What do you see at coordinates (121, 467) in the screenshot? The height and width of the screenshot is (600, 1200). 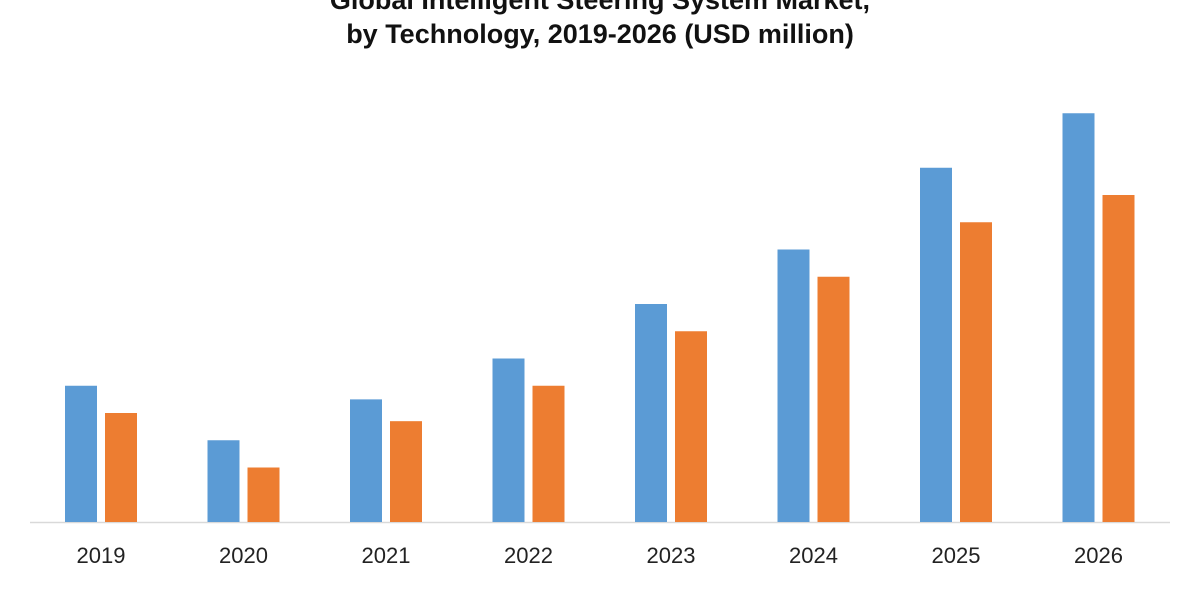 I see `bar-series-2-2019` at bounding box center [121, 467].